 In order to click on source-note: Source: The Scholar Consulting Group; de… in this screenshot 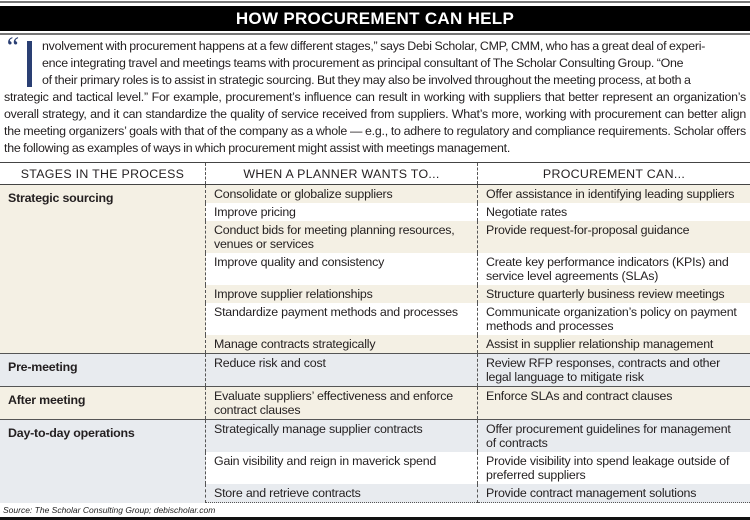, I will do `click(376, 510)`.